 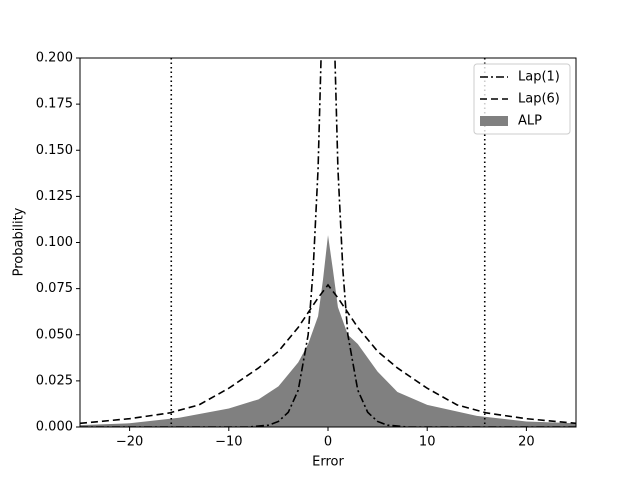 I want to click on legend-label: Lap(6), so click(x=539, y=99).